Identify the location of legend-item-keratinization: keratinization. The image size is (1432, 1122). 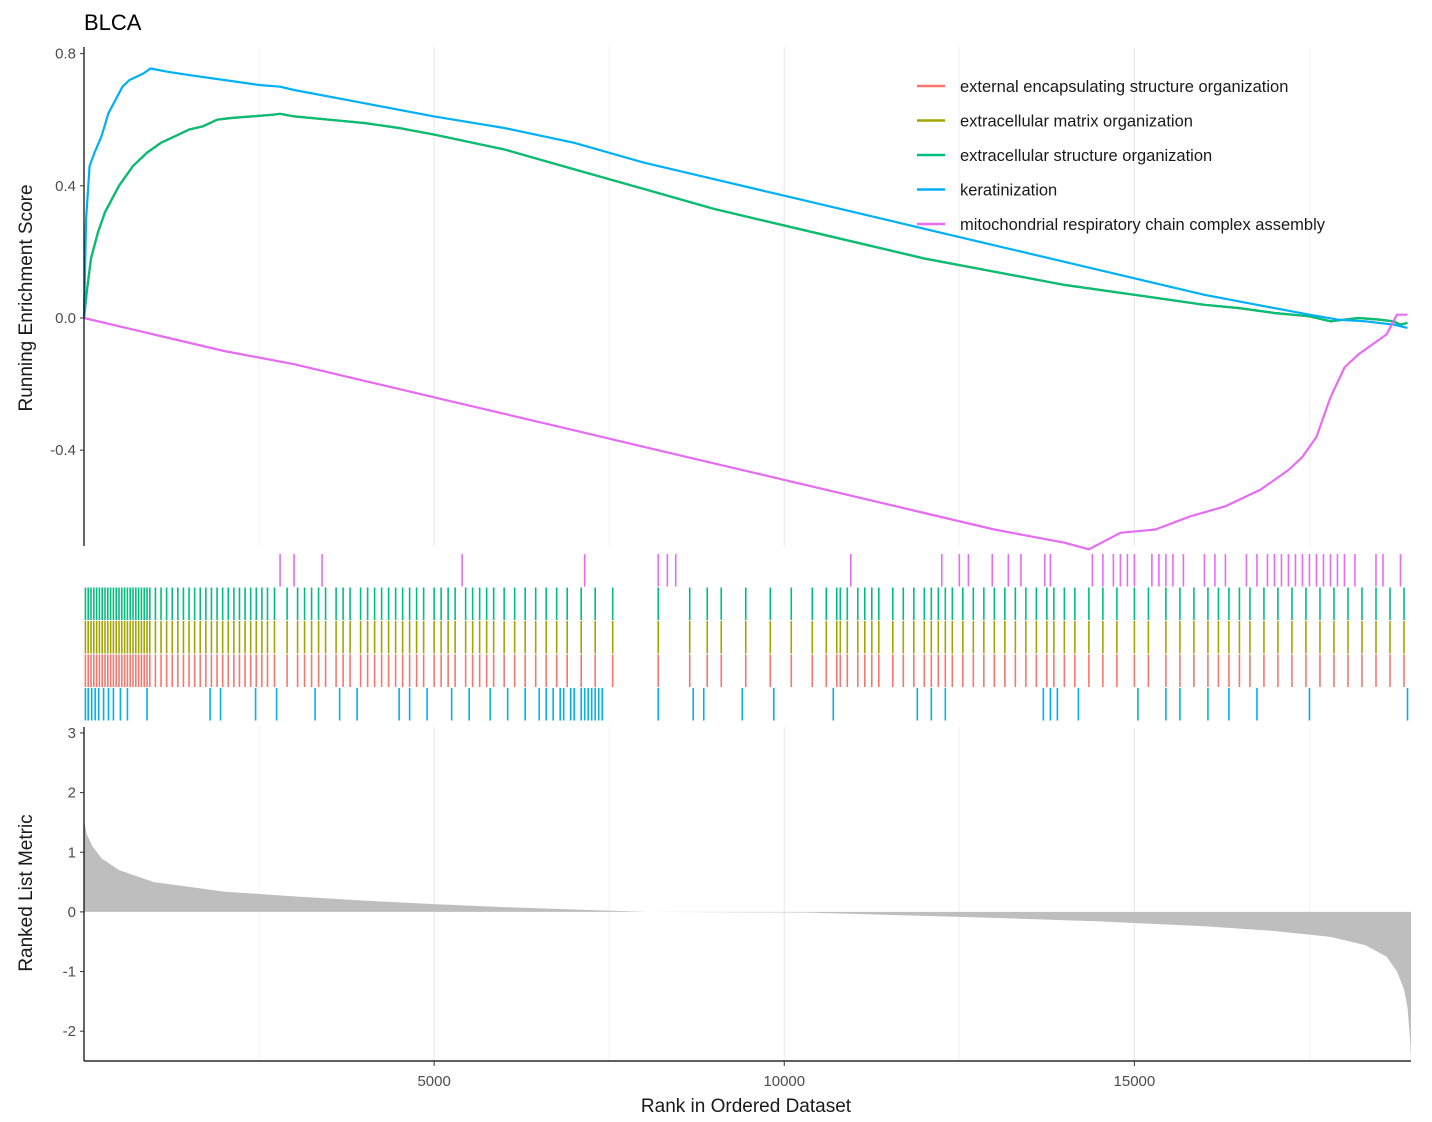
(987, 191).